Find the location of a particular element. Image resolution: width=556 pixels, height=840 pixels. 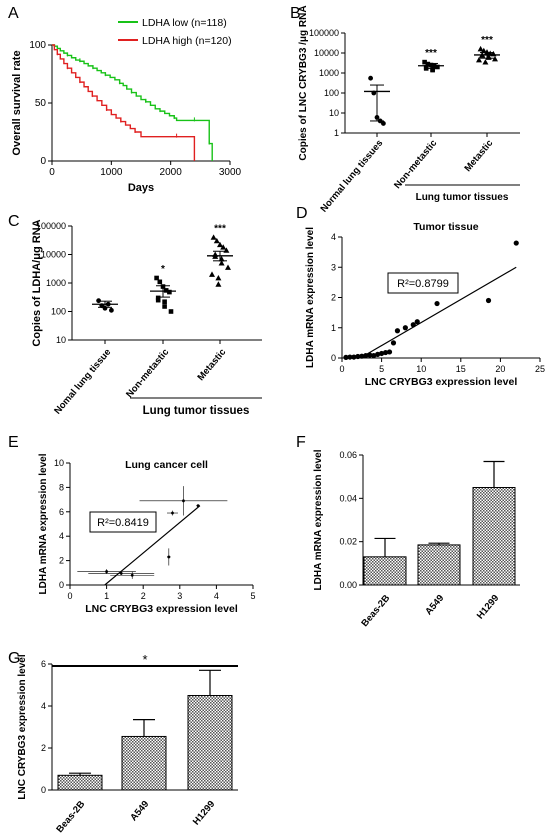

category-label: Normal lung tissues is located at coordinates (351, 176).